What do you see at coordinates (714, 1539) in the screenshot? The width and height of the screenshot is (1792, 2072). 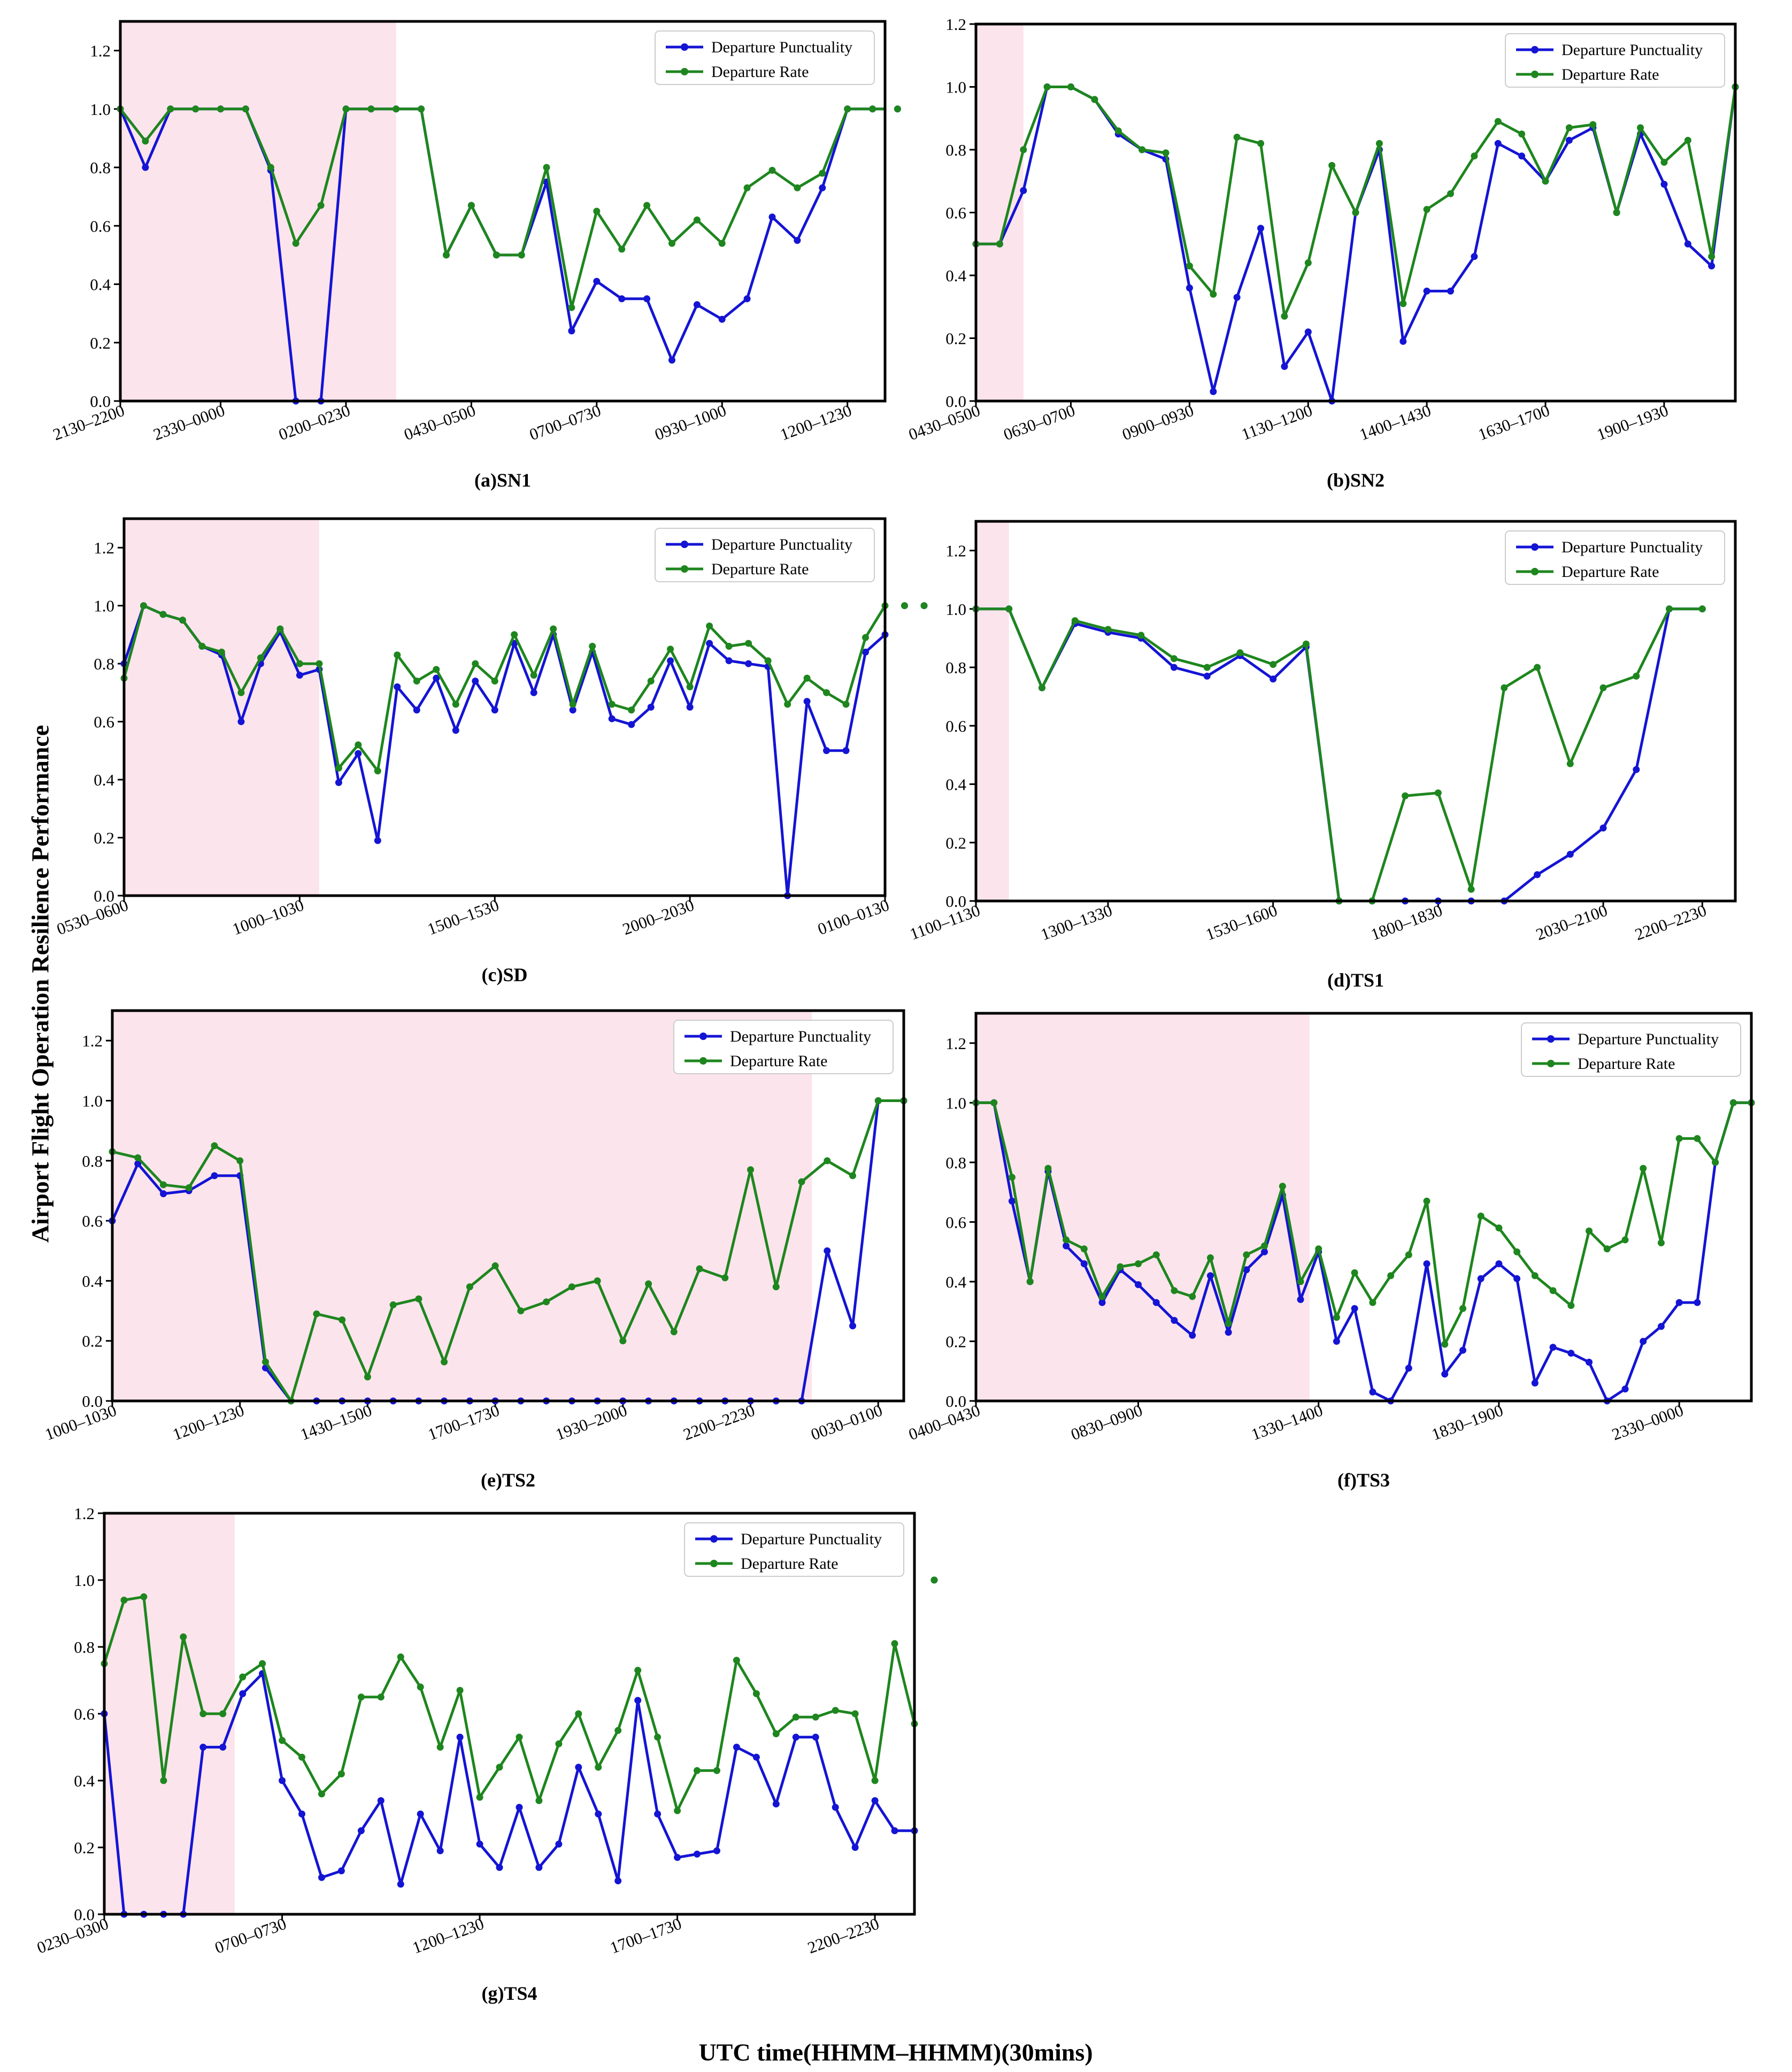 I see `punctuality-legend-marker` at bounding box center [714, 1539].